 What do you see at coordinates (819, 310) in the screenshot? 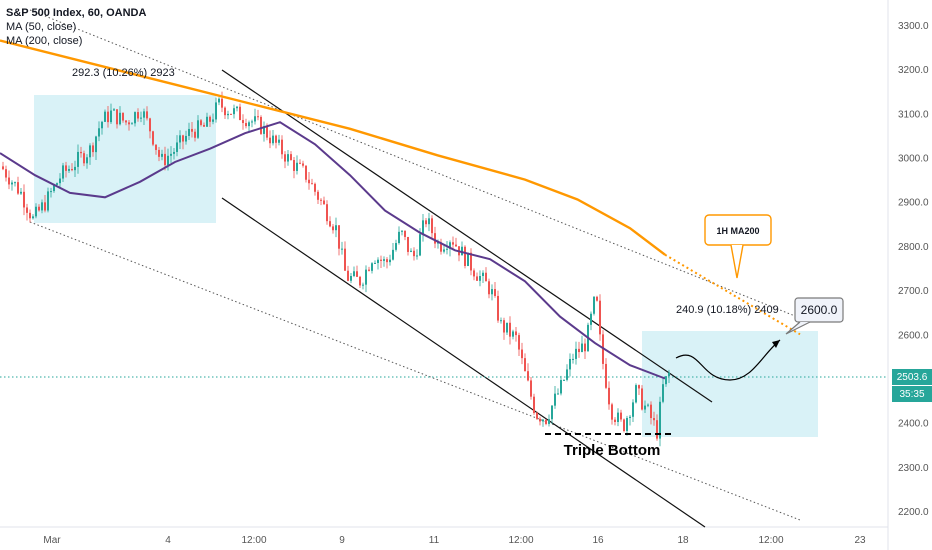
I see `target-callout-box` at bounding box center [819, 310].